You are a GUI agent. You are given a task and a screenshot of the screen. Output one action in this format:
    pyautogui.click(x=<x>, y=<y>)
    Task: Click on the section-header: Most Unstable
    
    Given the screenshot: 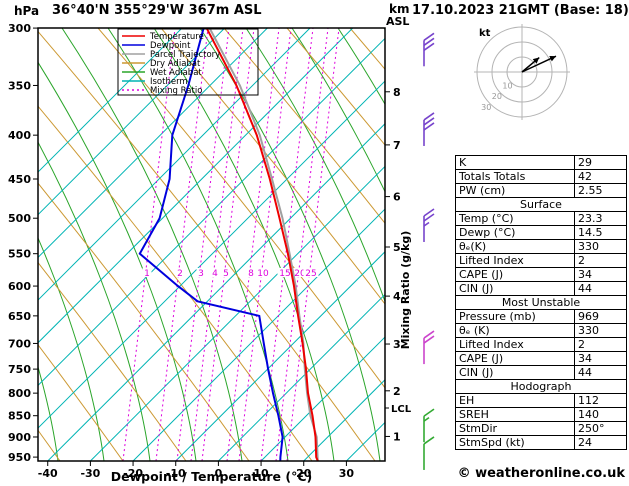 What is the action you would take?
    pyautogui.click(x=541, y=302)
    